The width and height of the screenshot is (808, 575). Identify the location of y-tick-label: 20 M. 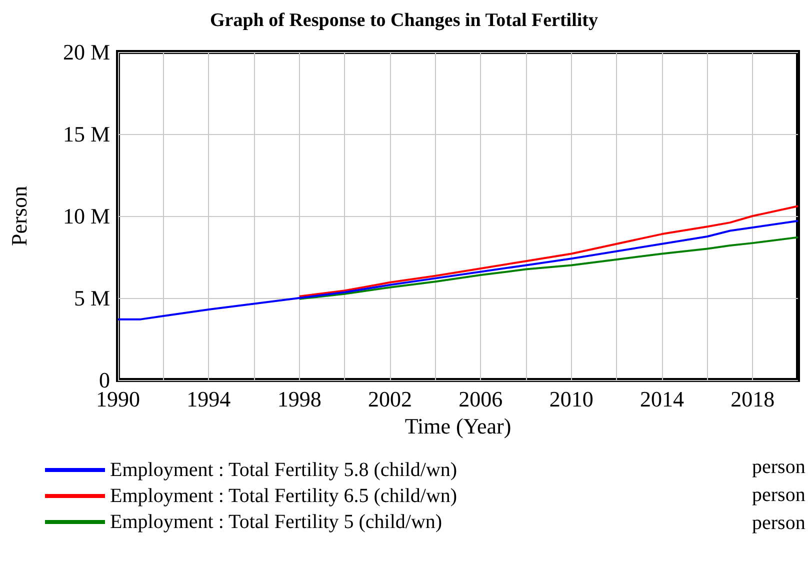
(86, 52).